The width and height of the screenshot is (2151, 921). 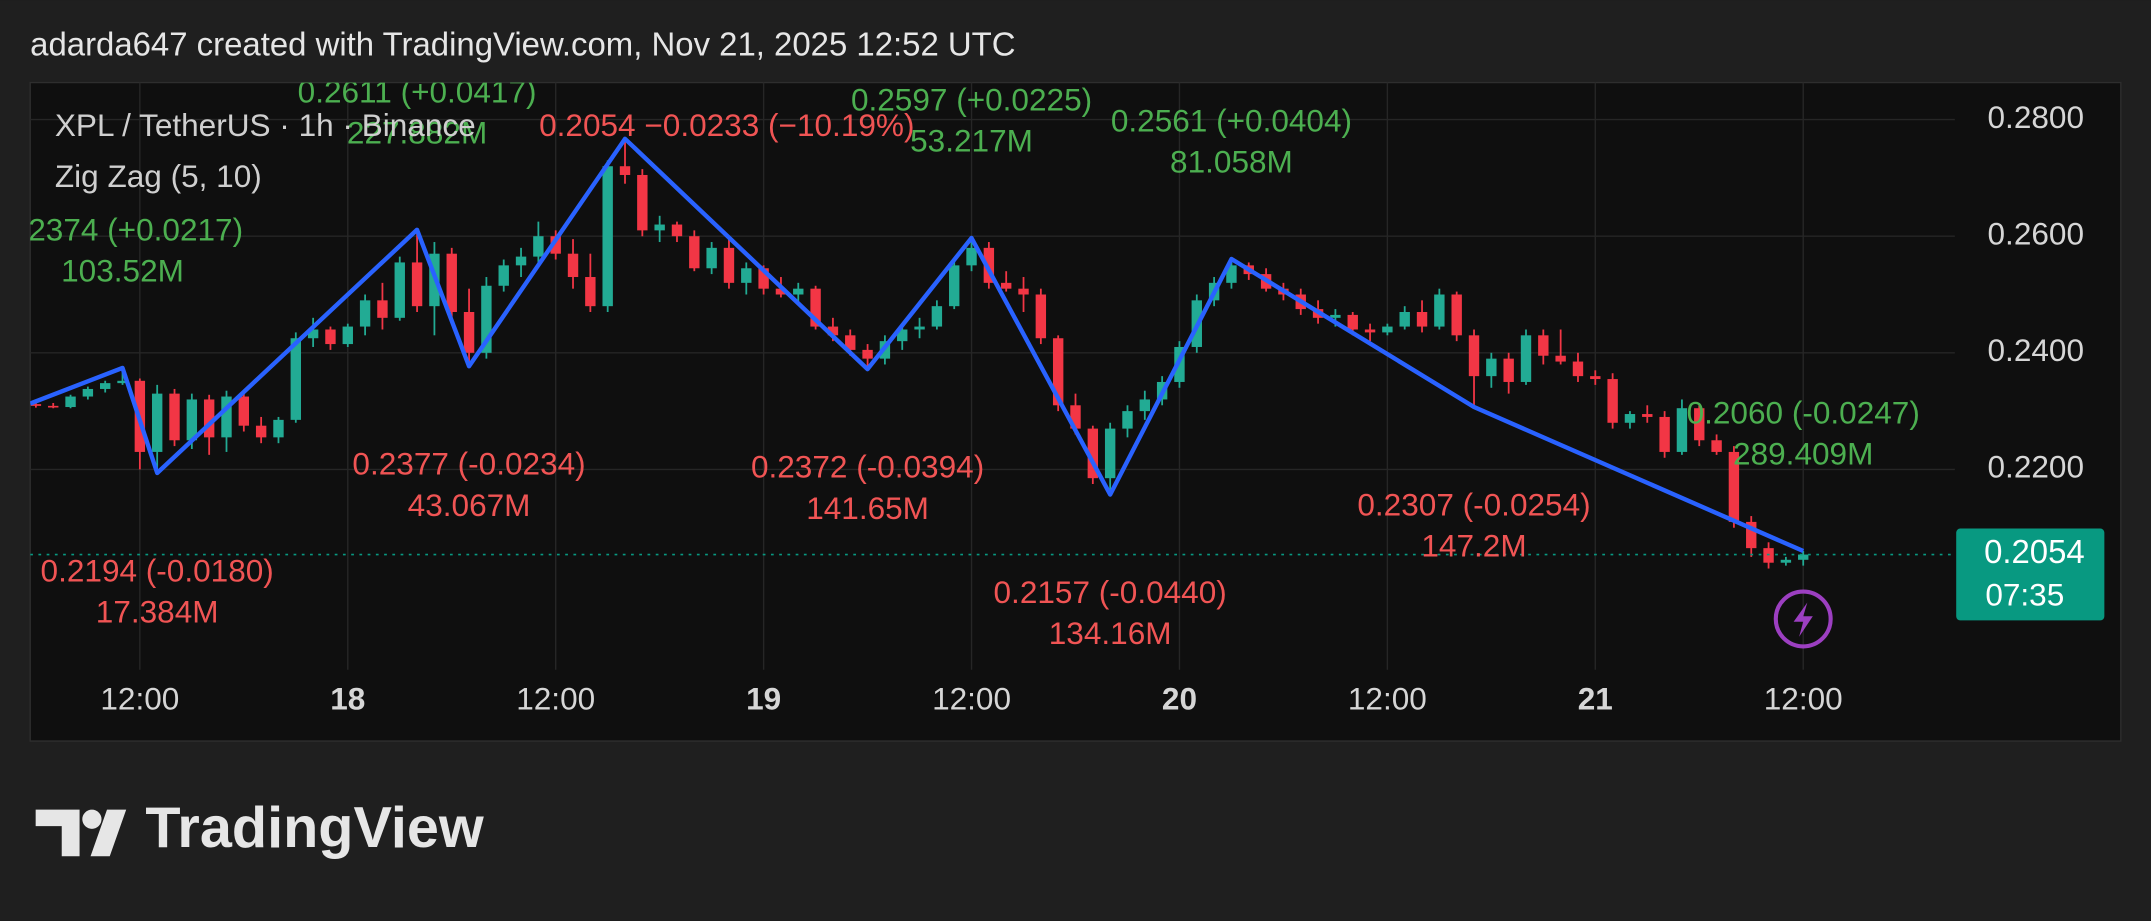 I want to click on x-tick-label: 19, so click(x=763, y=699).